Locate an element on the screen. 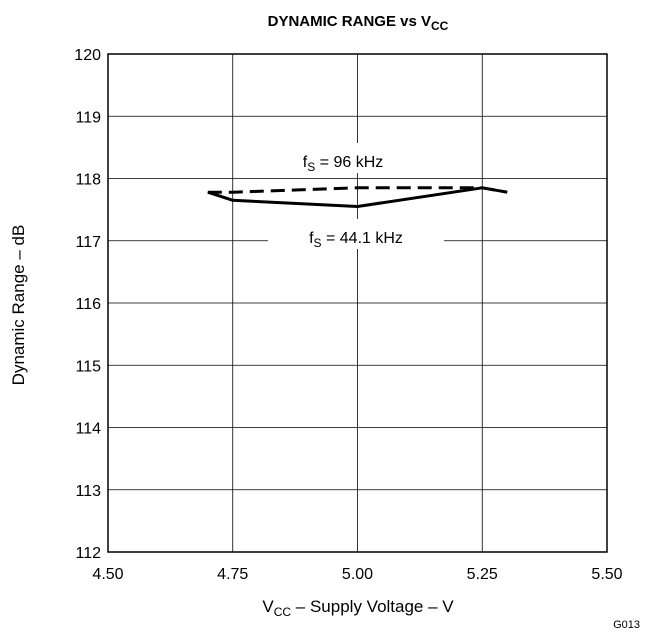  annotation-44khz-backing is located at coordinates (356, 234).